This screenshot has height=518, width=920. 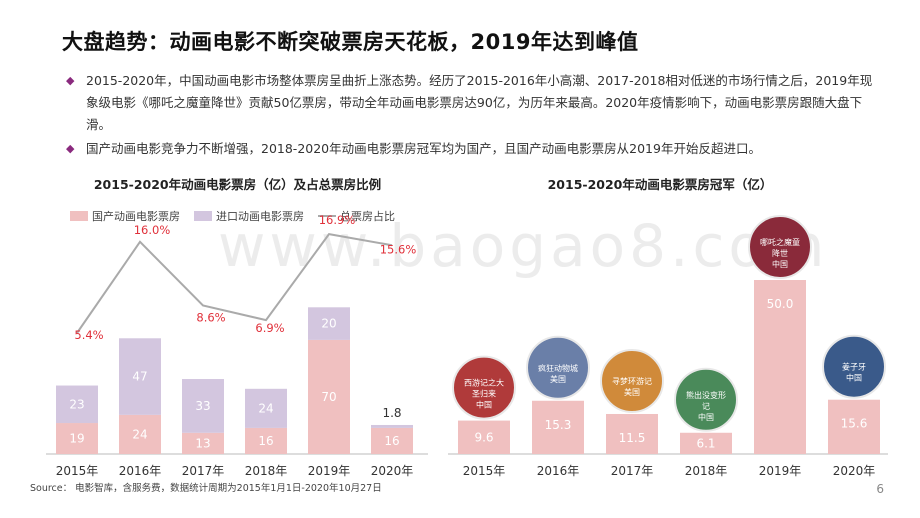 What do you see at coordinates (152, 230) in the screenshot?
I see `share-line-label: 16.0%` at bounding box center [152, 230].